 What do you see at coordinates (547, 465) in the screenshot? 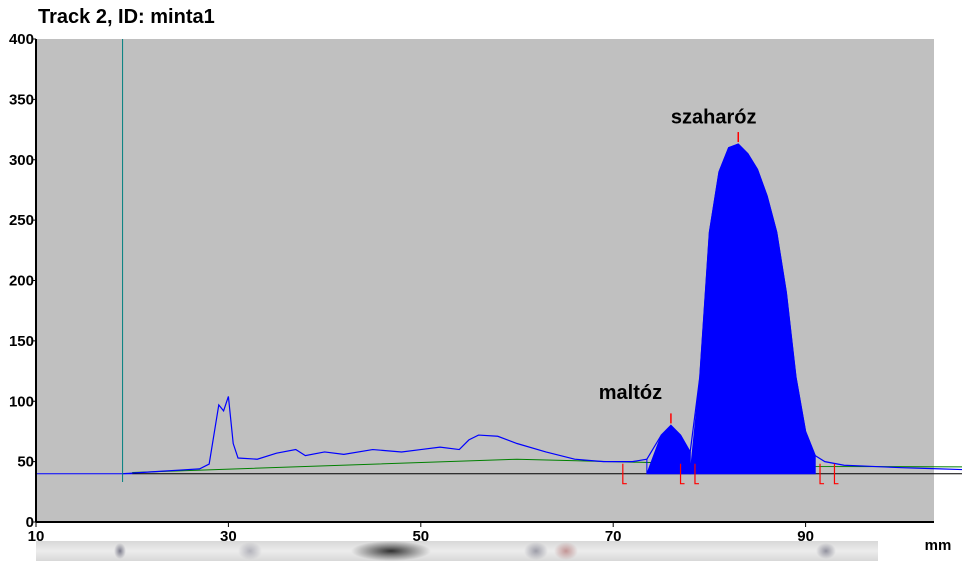
I see `baseline-fit-line` at bounding box center [547, 465].